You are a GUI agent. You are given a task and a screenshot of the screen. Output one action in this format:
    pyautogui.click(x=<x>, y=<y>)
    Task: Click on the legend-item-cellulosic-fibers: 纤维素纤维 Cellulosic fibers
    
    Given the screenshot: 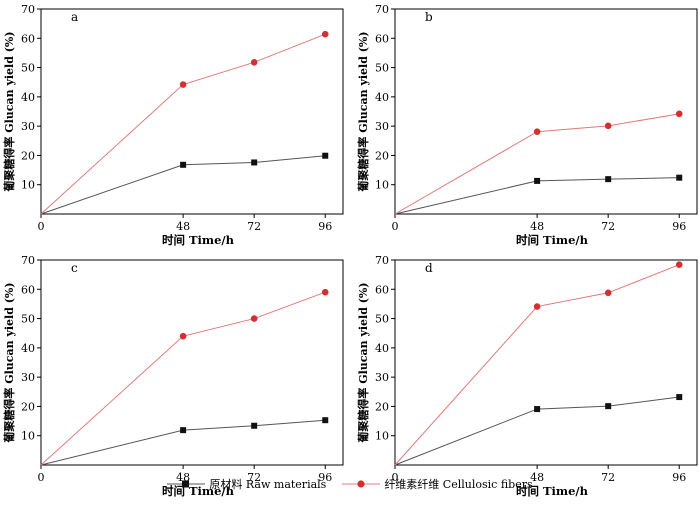 What is the action you would take?
    pyautogui.click(x=437, y=484)
    